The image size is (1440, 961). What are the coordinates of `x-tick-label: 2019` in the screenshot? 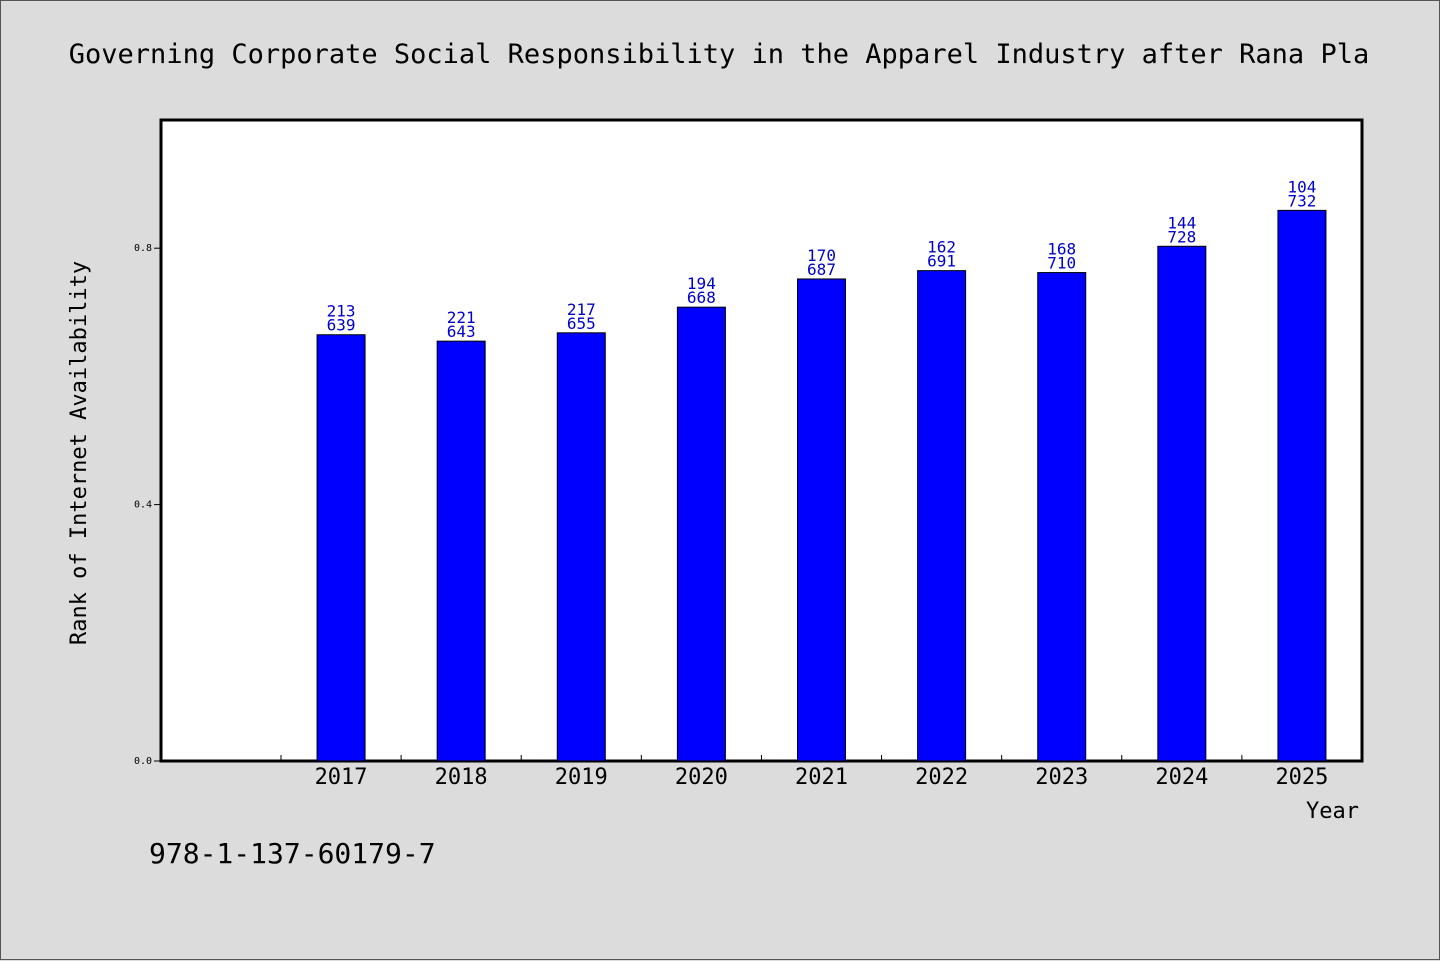 It's located at (581, 777).